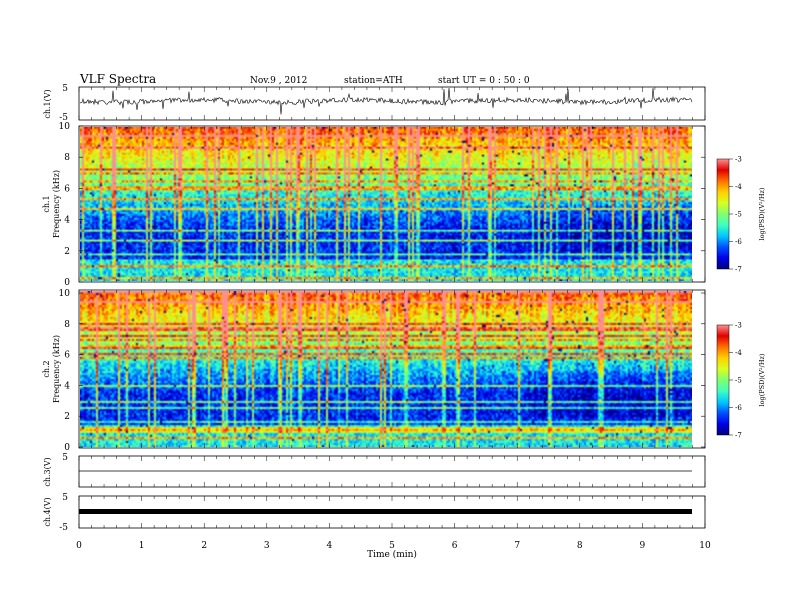 This screenshot has height=612, width=792. I want to click on time-tick-label: 7, so click(517, 546).